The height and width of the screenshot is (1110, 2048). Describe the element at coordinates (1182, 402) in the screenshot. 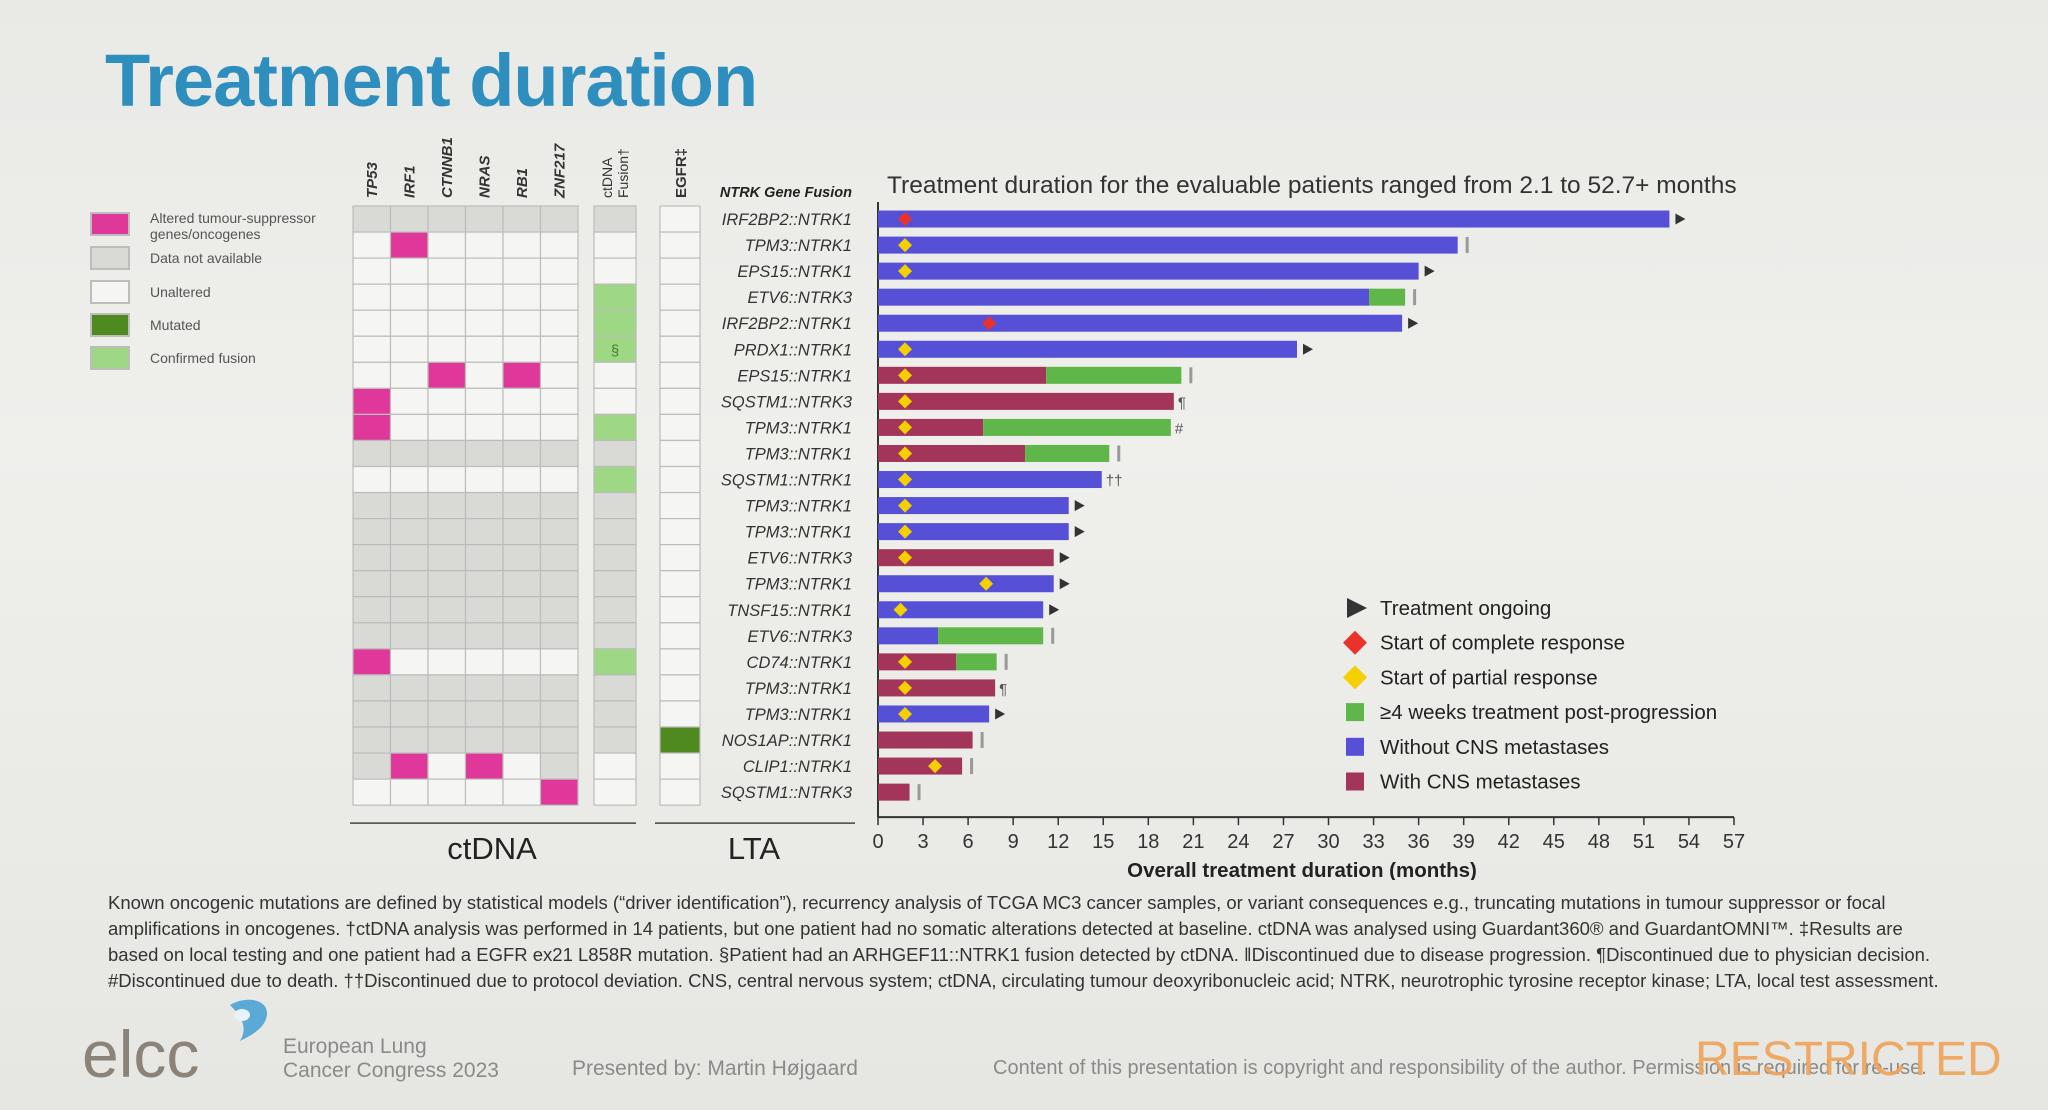

I see `bar-note-7: ¶` at that location.